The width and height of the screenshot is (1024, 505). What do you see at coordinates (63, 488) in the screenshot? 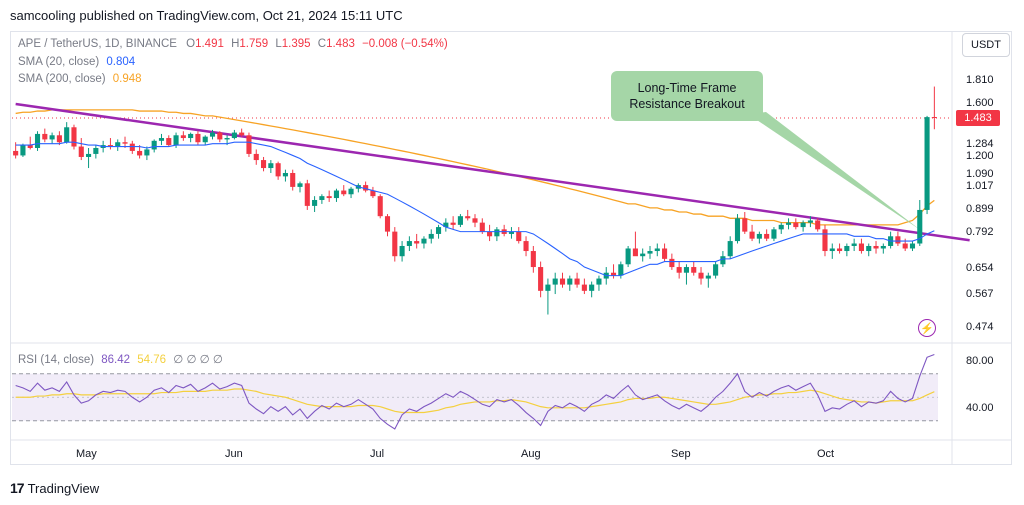
I see `tv-logo-text: TradingView` at bounding box center [63, 488].